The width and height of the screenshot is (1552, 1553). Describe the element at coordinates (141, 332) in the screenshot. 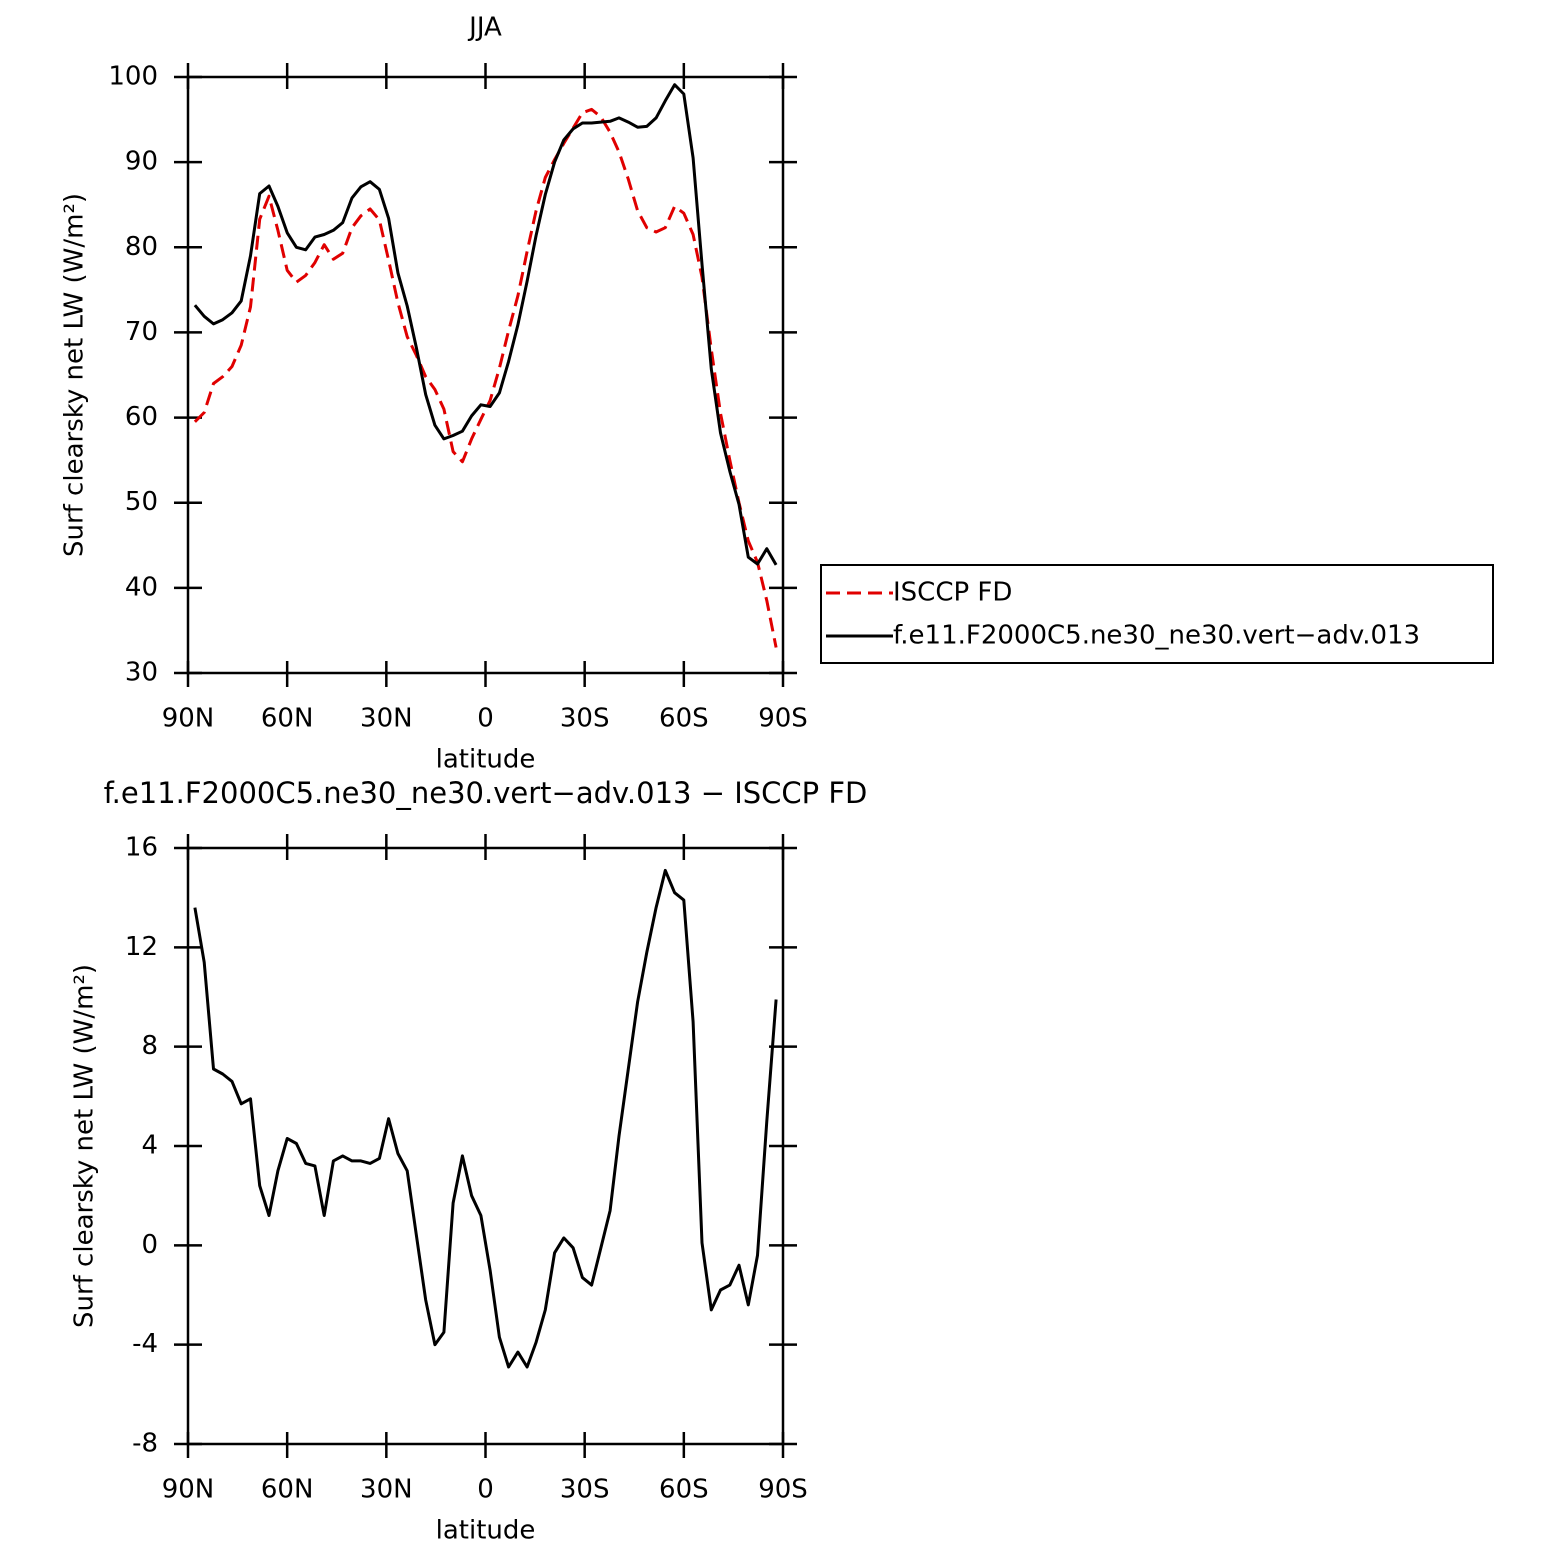

I see `y-tick-label: 70` at that location.